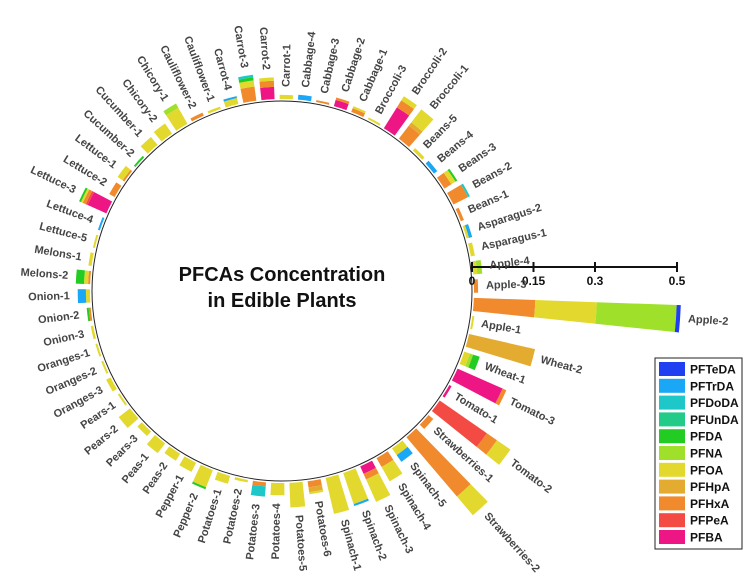 This screenshot has width=746, height=573. What do you see at coordinates (713, 370) in the screenshot?
I see `legend-label-PFTeDA: PFTeDA` at bounding box center [713, 370].